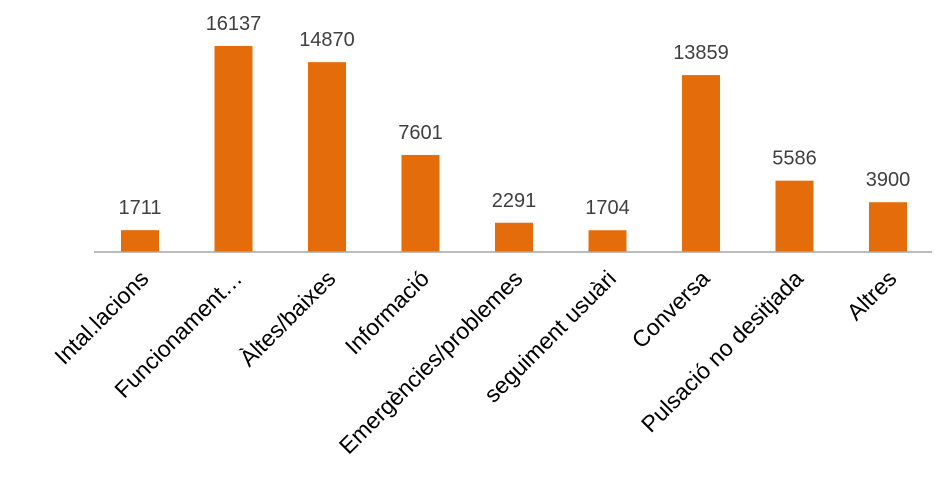  What do you see at coordinates (139, 208) in the screenshot?
I see `data-label: 1711` at bounding box center [139, 208].